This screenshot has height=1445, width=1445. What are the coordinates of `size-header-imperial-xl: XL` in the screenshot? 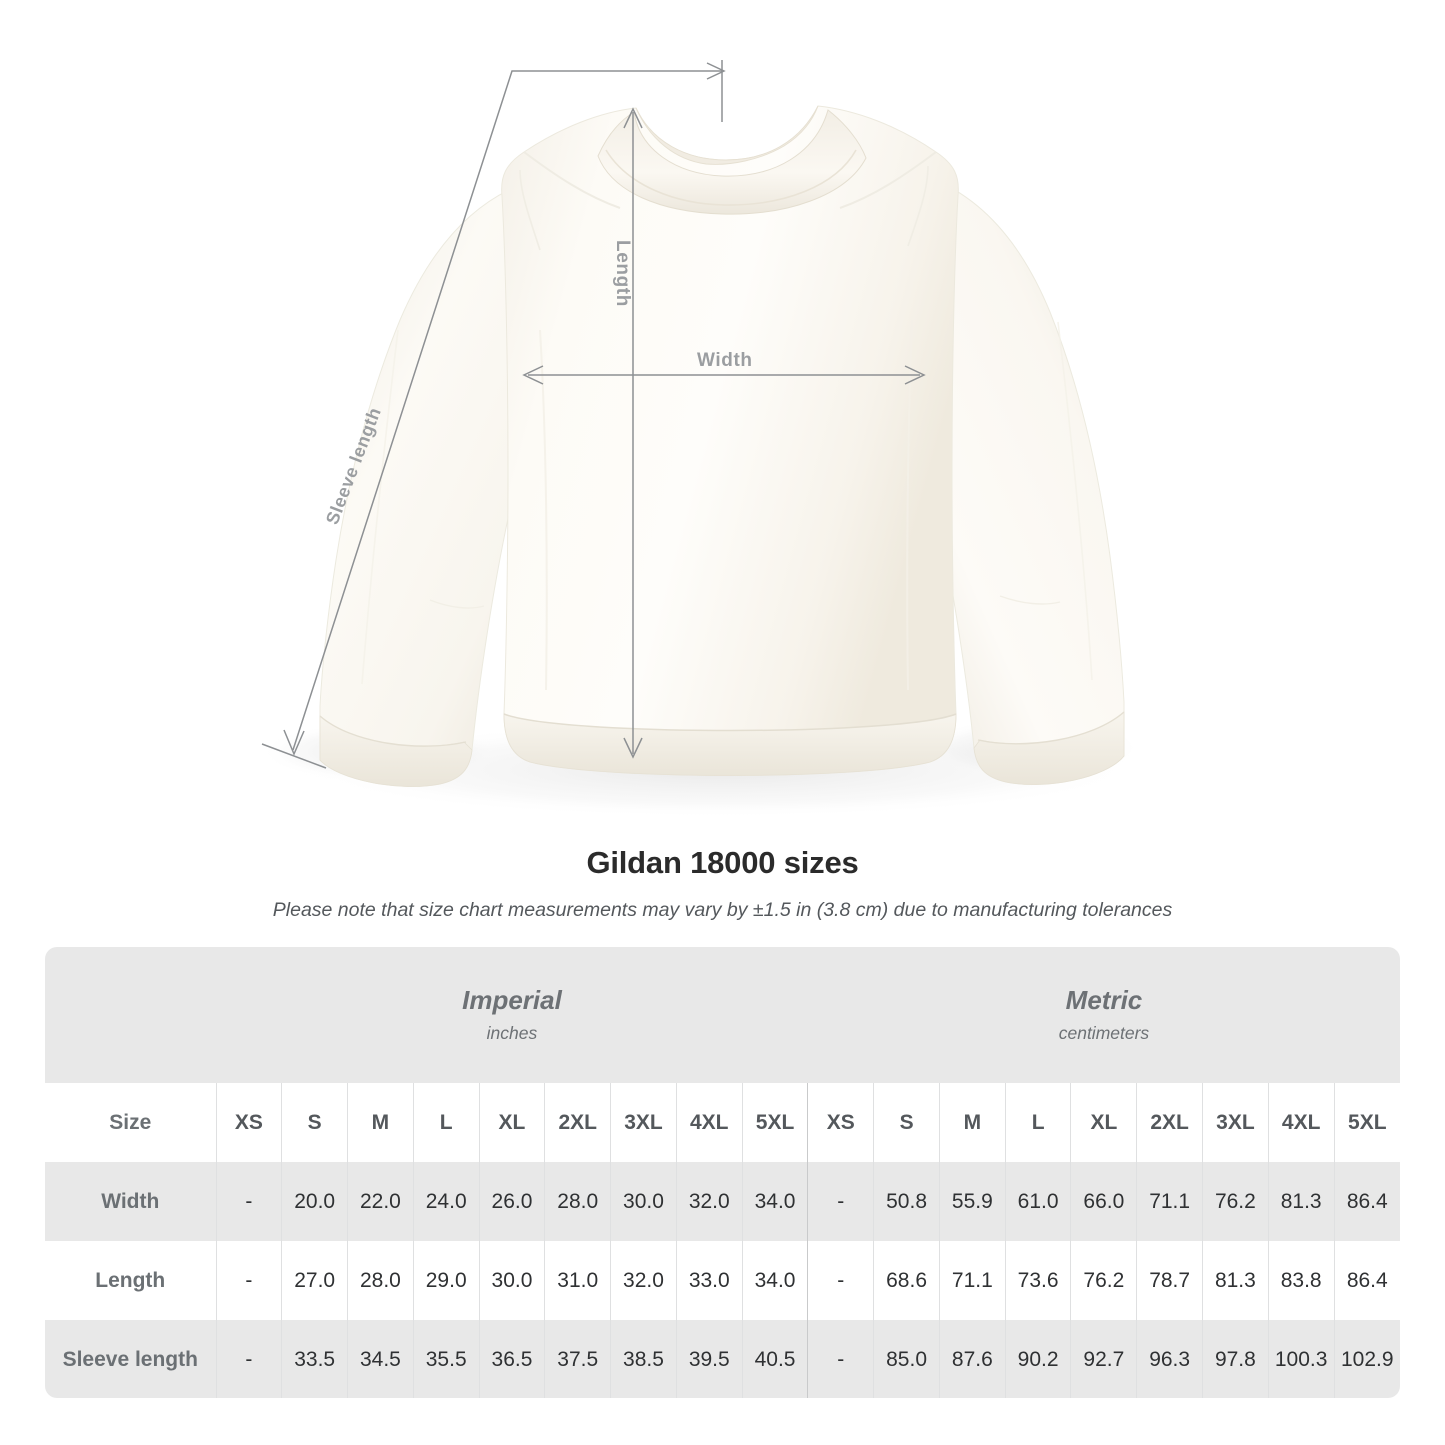 It's located at (511, 1122).